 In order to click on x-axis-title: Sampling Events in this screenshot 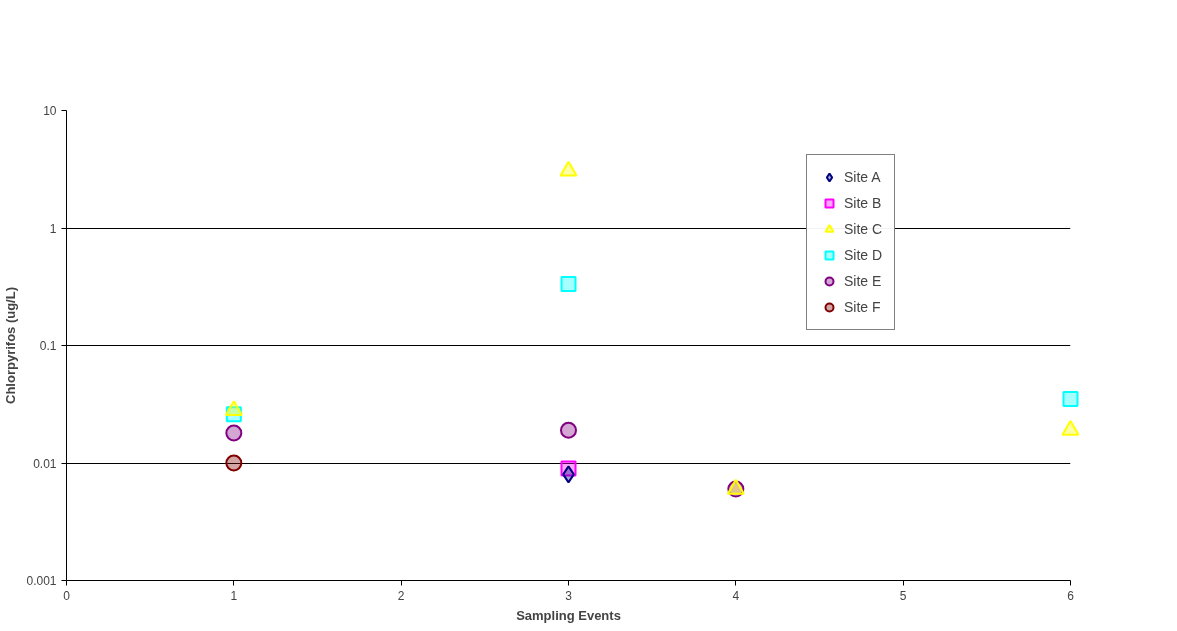, I will do `click(568, 615)`.